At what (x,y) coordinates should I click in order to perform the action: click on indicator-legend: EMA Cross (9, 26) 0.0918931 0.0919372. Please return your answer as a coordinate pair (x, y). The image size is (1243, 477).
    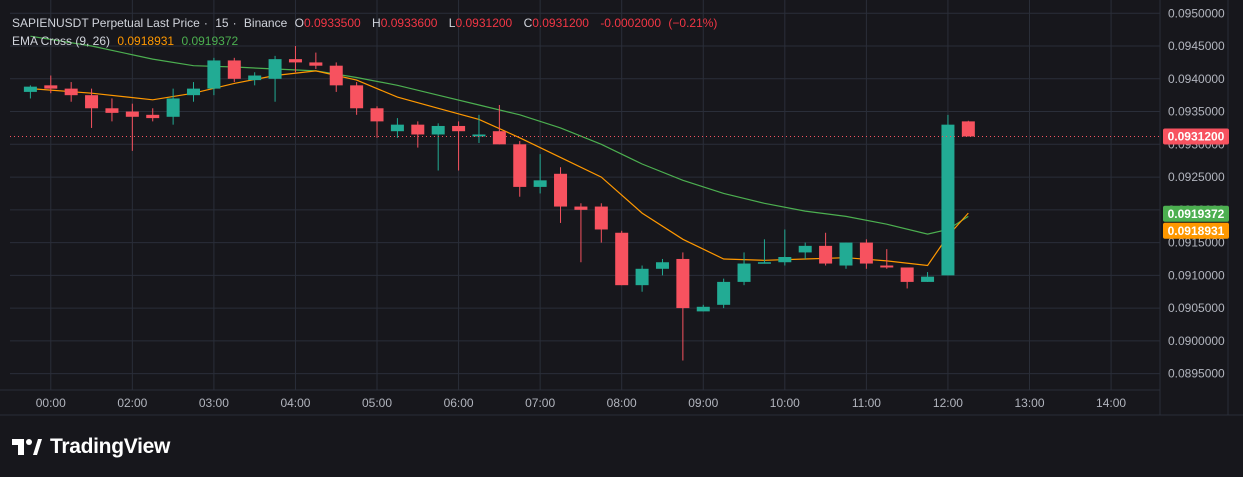
    Looking at the image, I should click on (127, 41).